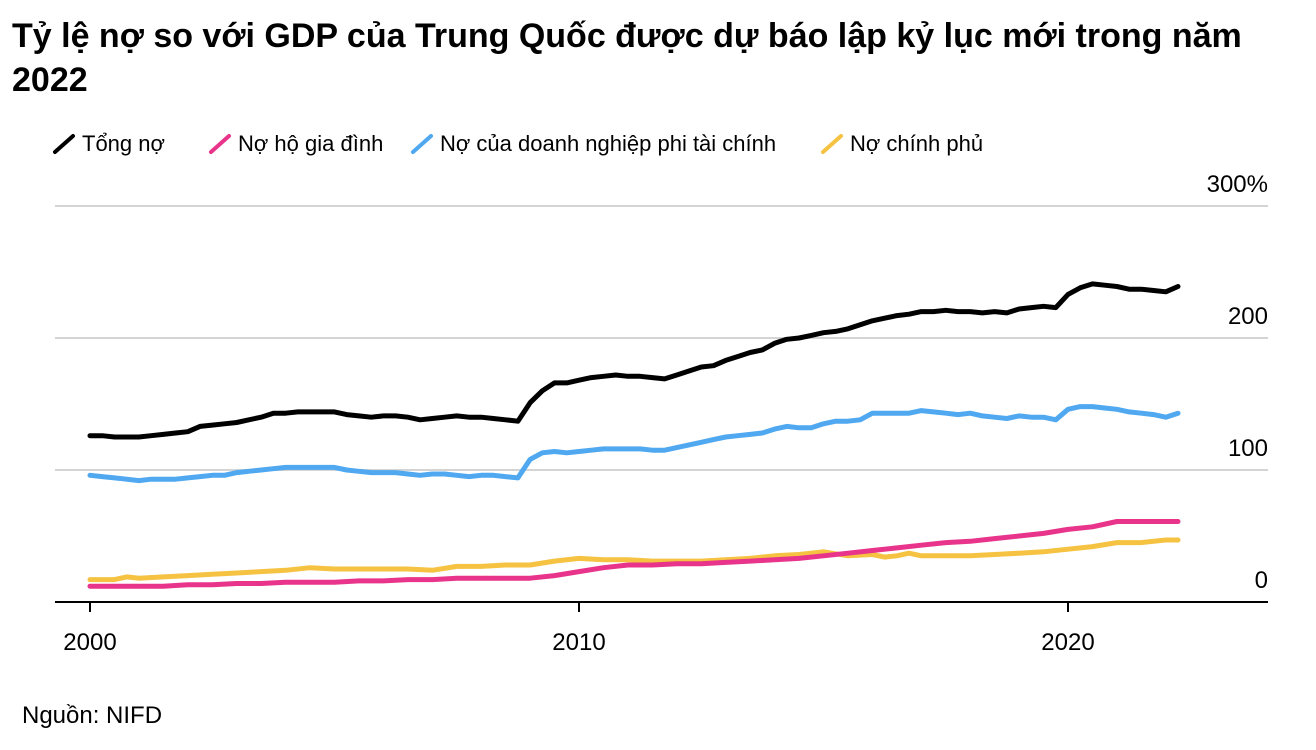  What do you see at coordinates (92, 715) in the screenshot?
I see `source-note: Nguồn: NIFD` at bounding box center [92, 715].